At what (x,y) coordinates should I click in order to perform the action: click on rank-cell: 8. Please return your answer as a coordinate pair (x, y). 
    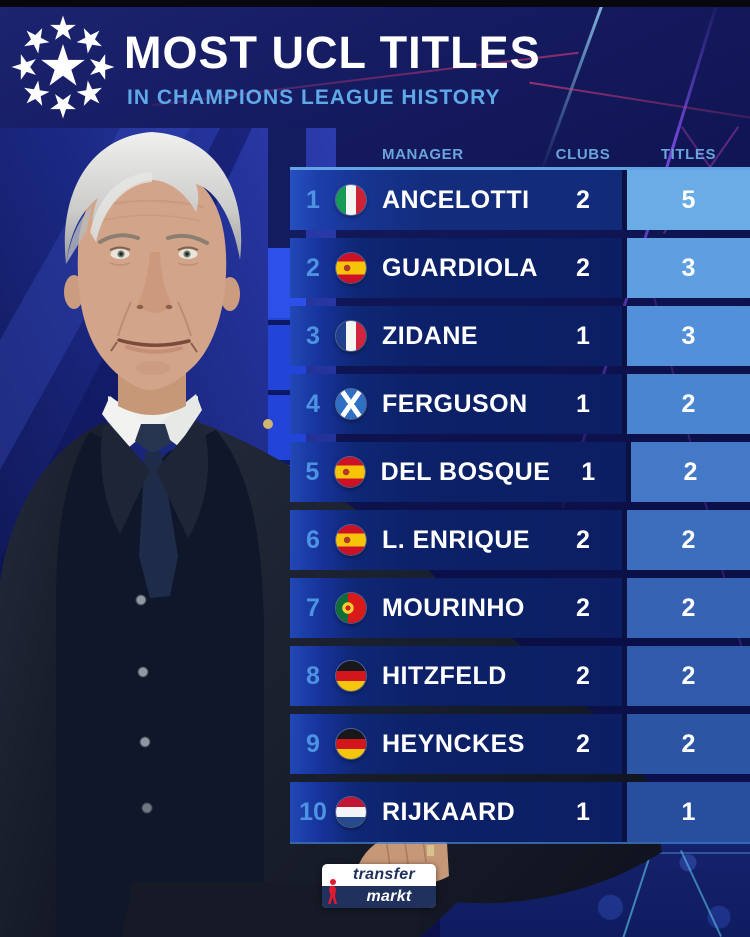
    Looking at the image, I should click on (313, 675).